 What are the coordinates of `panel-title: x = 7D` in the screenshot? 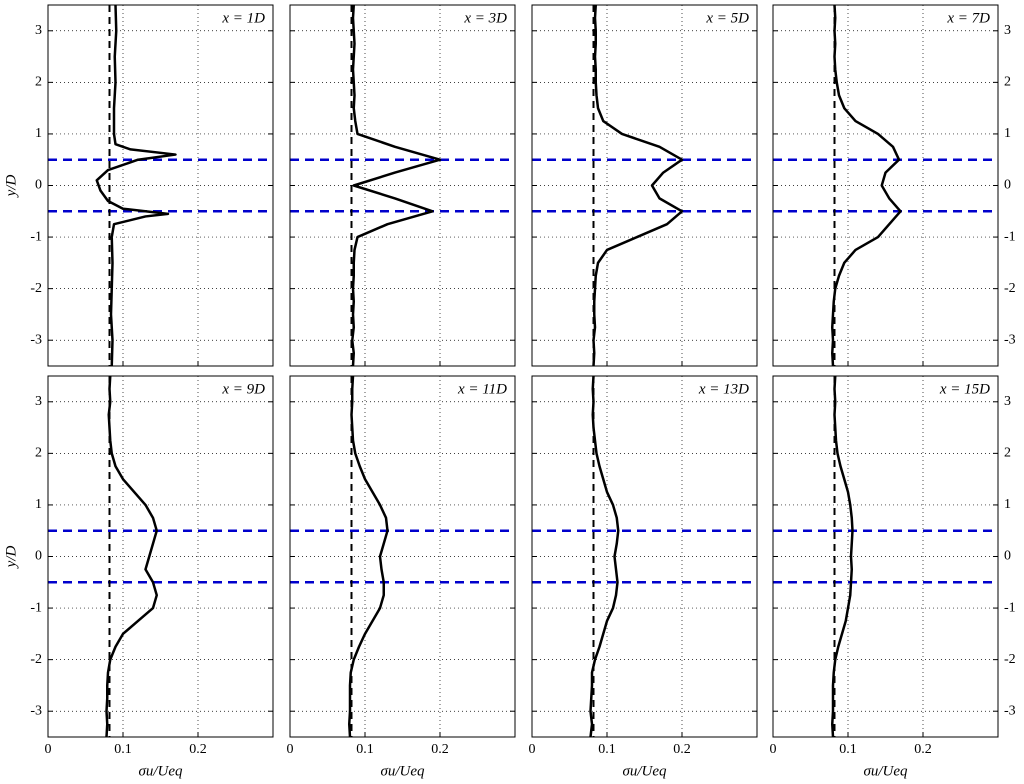 It's located at (968, 18).